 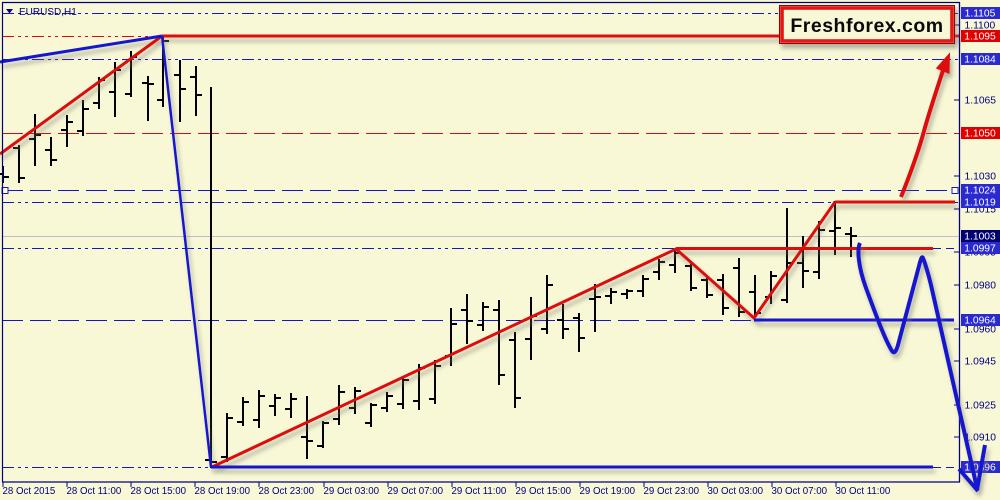 What do you see at coordinates (980, 249) in the screenshot?
I see `svg-text: 1.0997` at bounding box center [980, 249].